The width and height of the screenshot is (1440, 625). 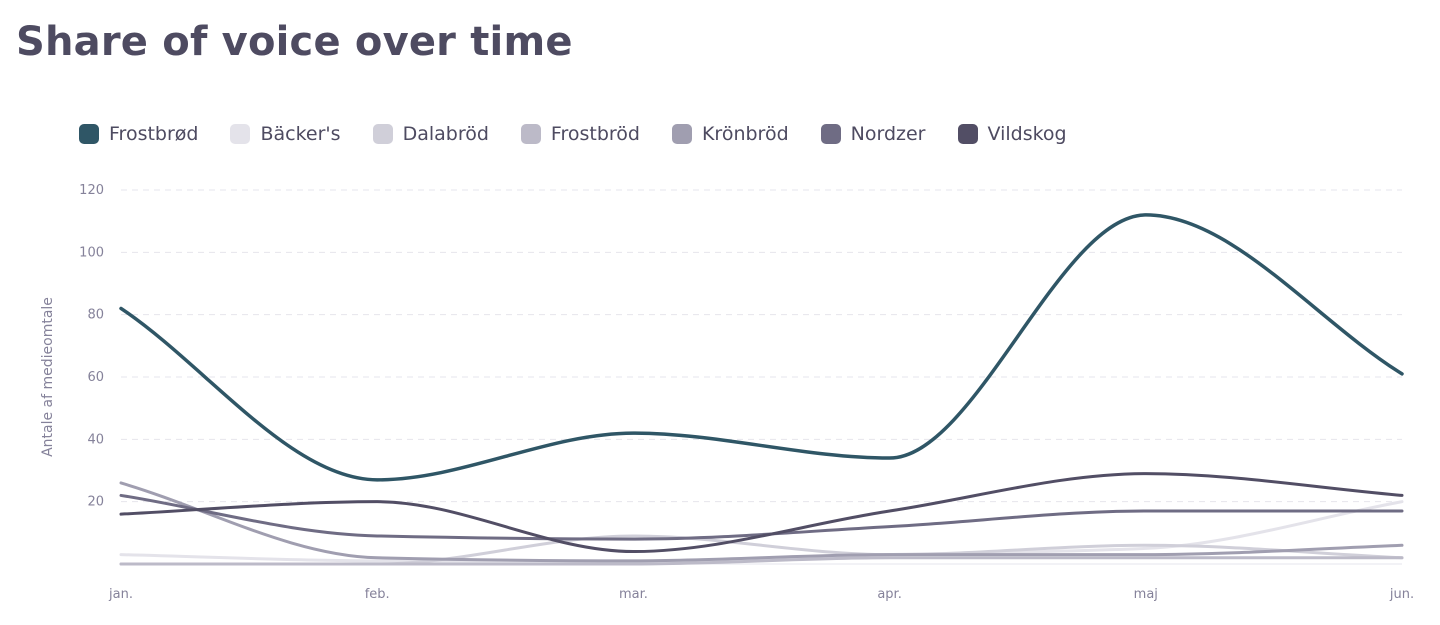 I want to click on x-tick-label-feb: feb., so click(x=377, y=594).